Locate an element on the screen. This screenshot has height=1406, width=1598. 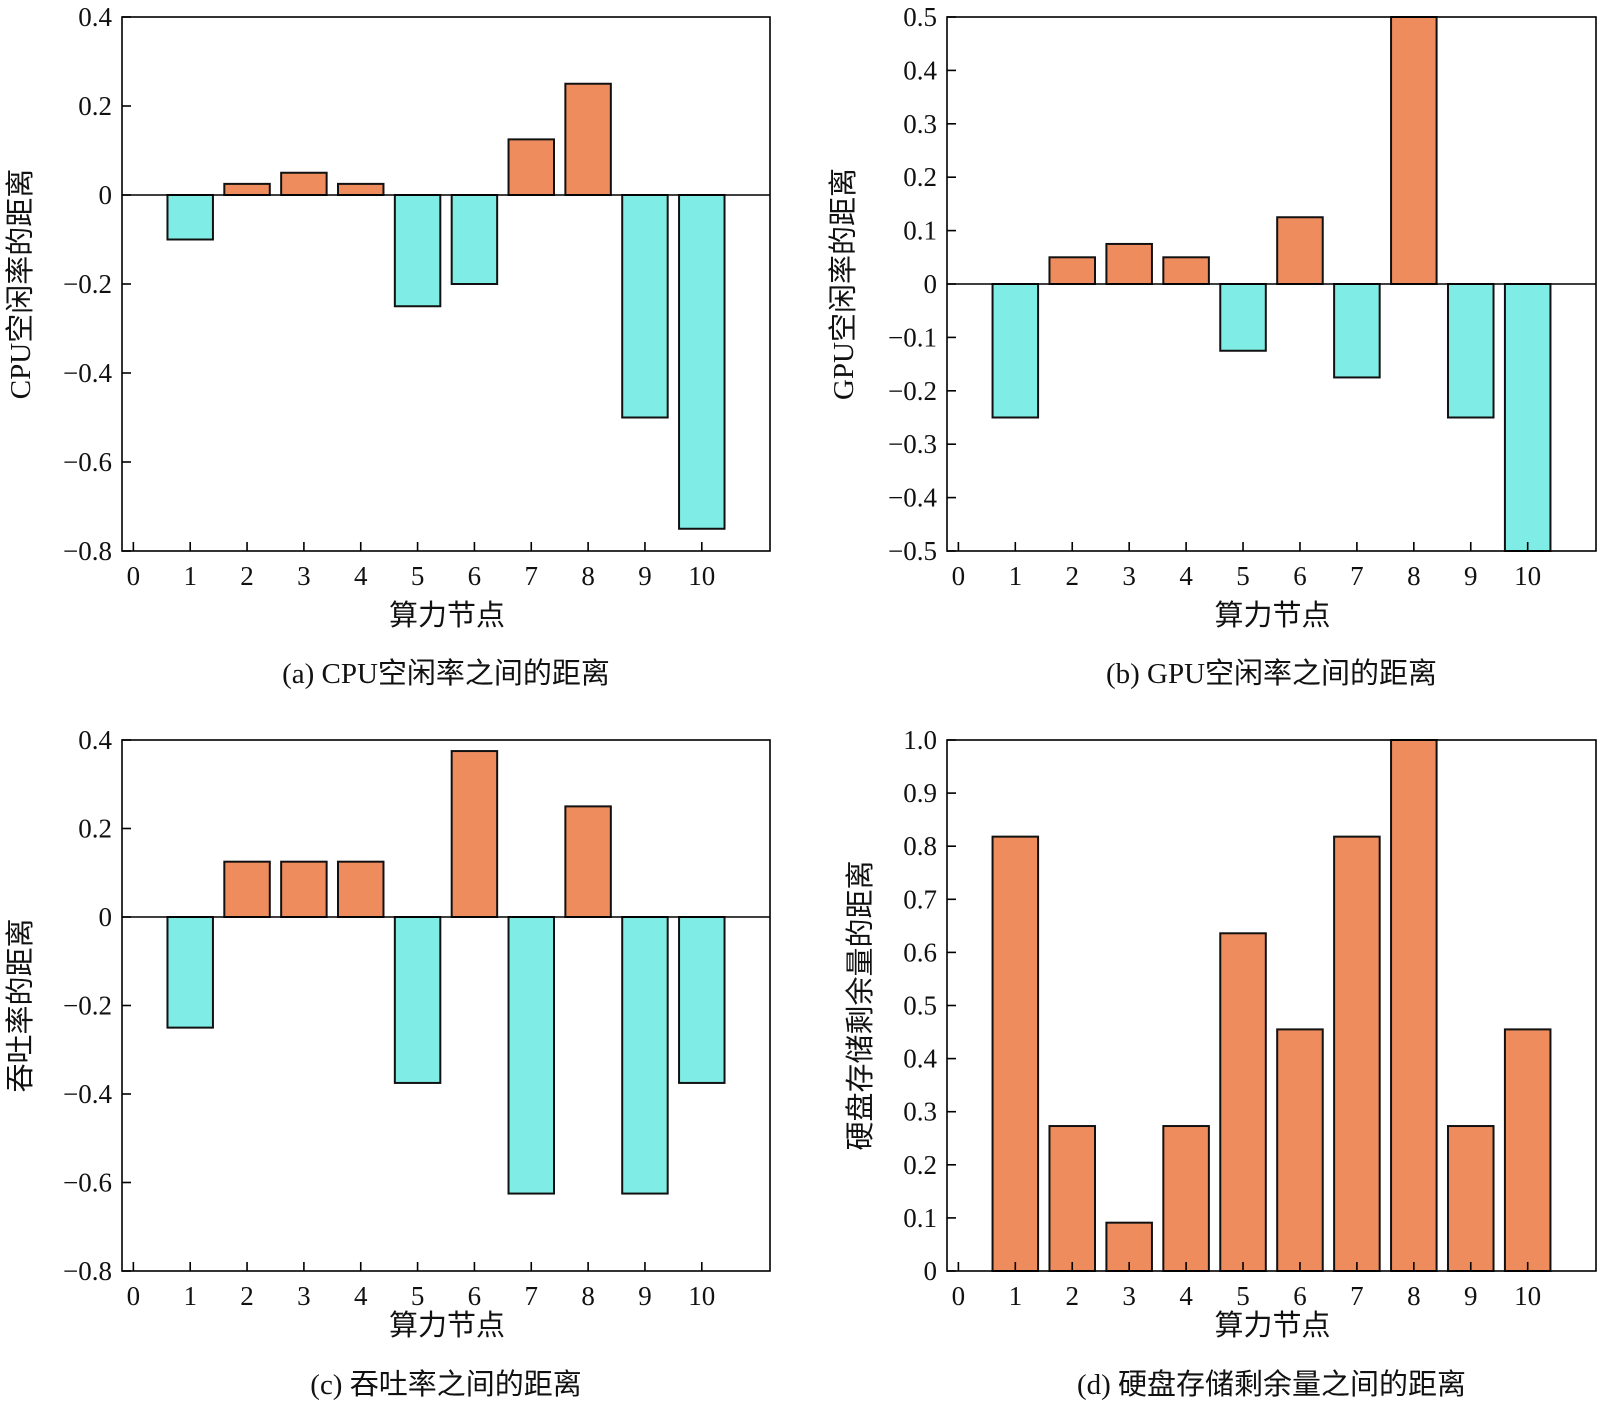
y-tick-label: 0.6 is located at coordinates (920, 952).